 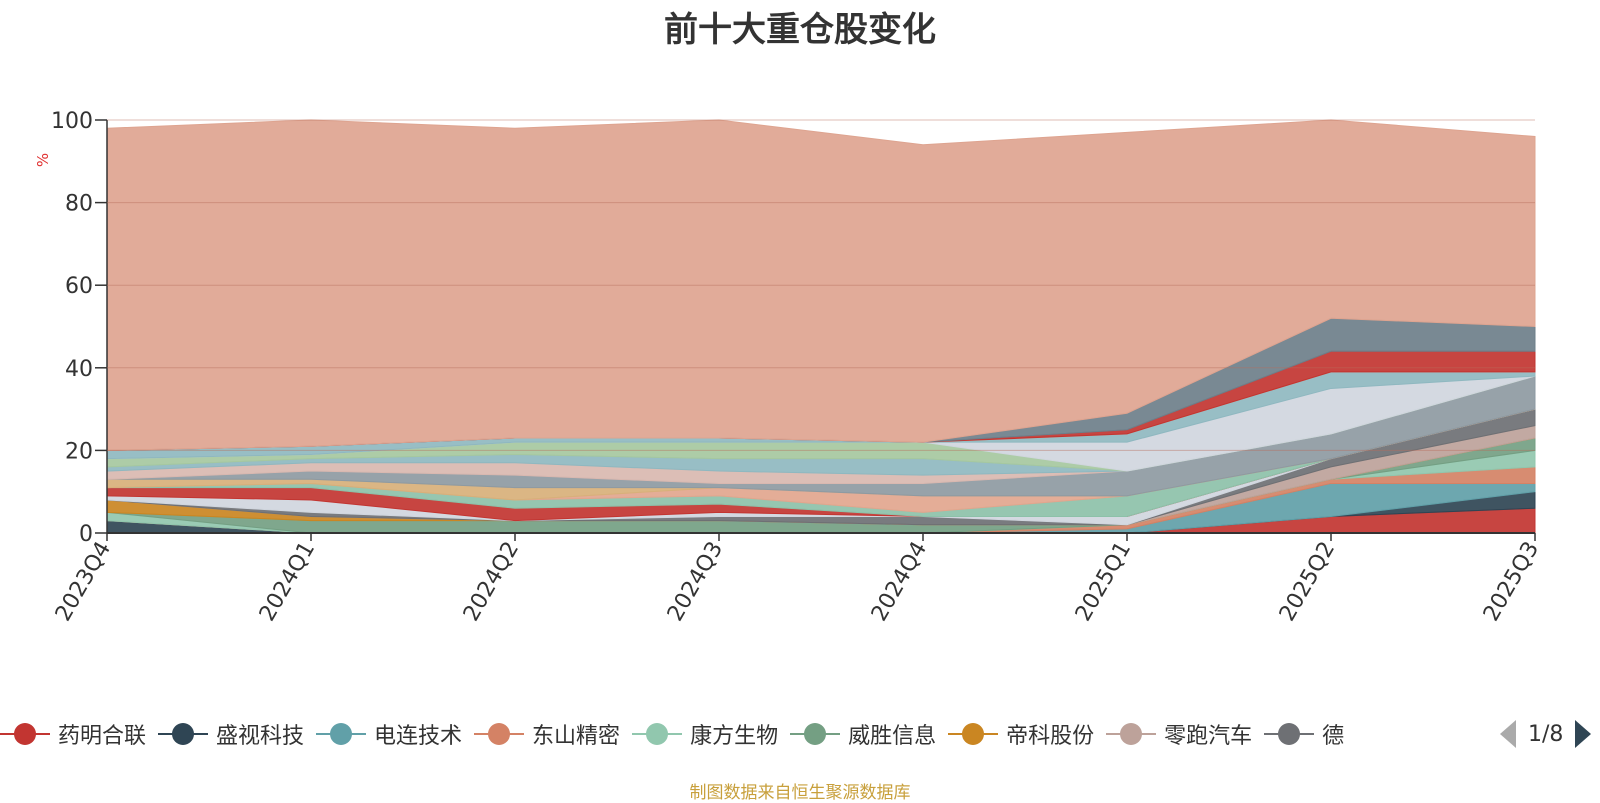 I want to click on legend-item: 药明合联, so click(x=73, y=734).